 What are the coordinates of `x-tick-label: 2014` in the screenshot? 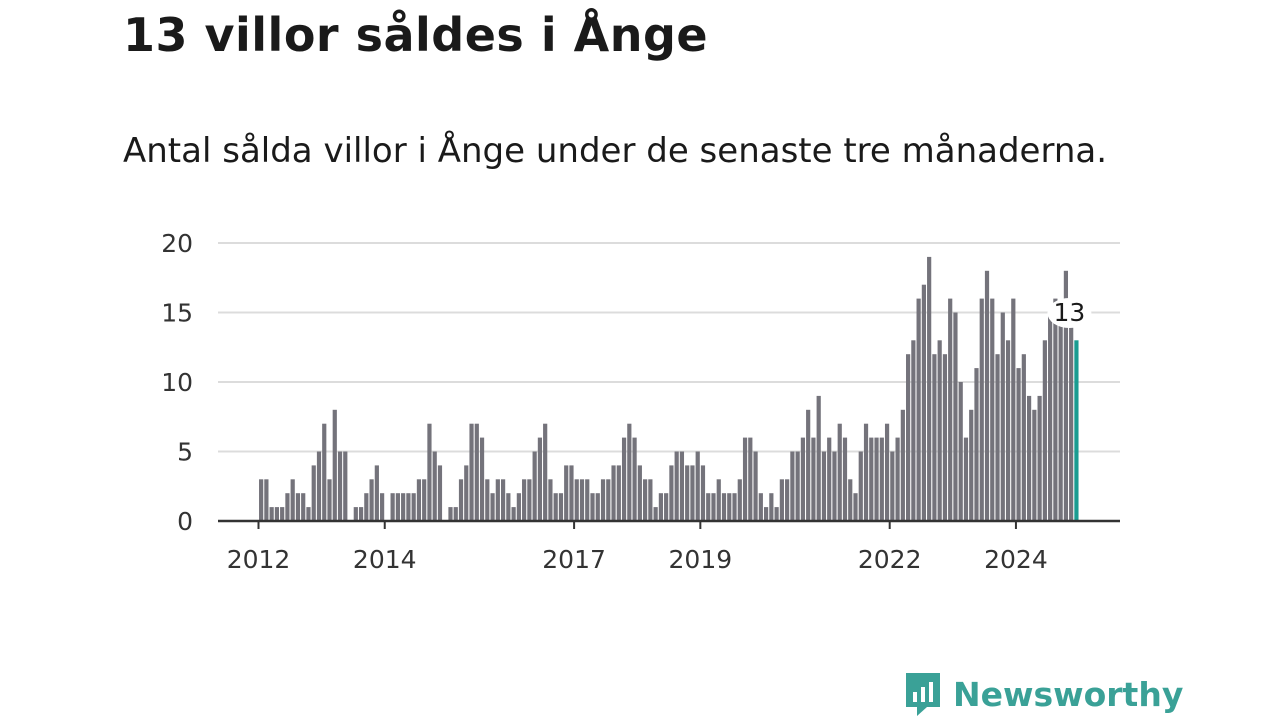 It's located at (385, 559).